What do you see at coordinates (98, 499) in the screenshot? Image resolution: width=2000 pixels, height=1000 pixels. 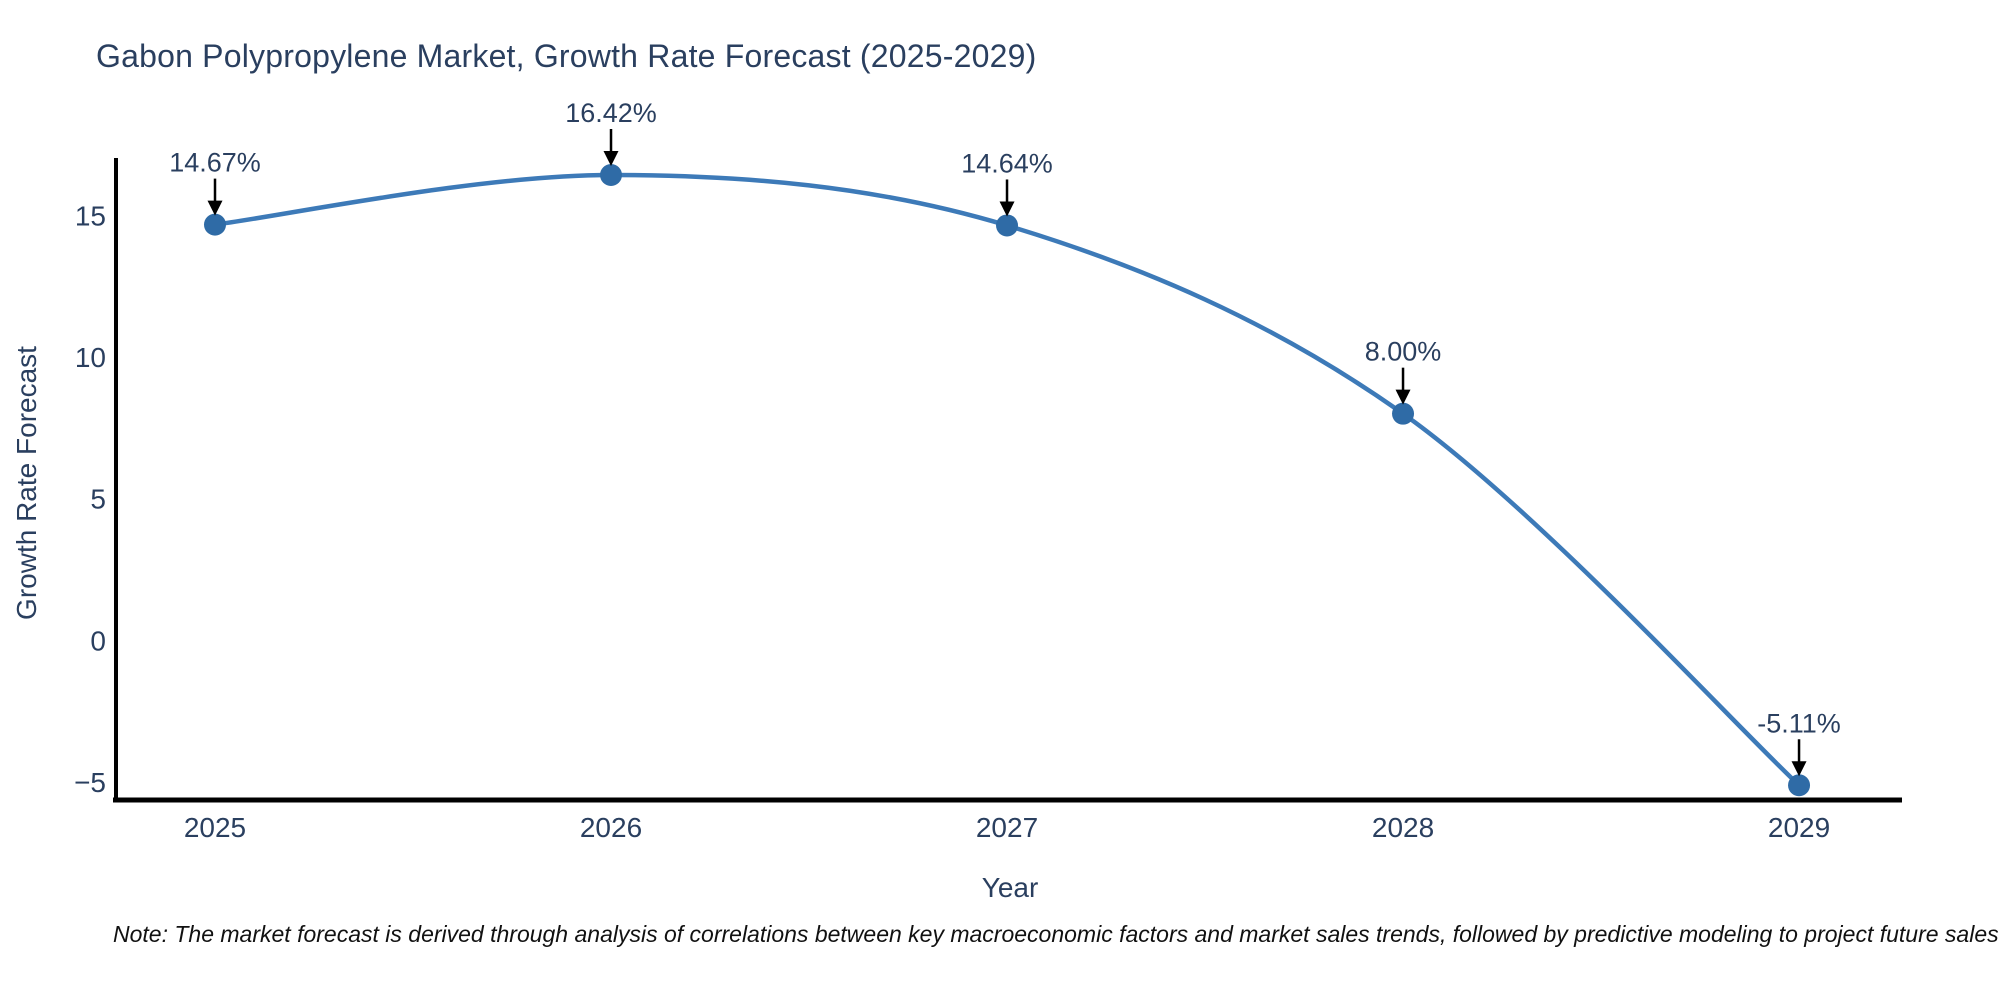 I see `y-tick-label: 5` at bounding box center [98, 499].